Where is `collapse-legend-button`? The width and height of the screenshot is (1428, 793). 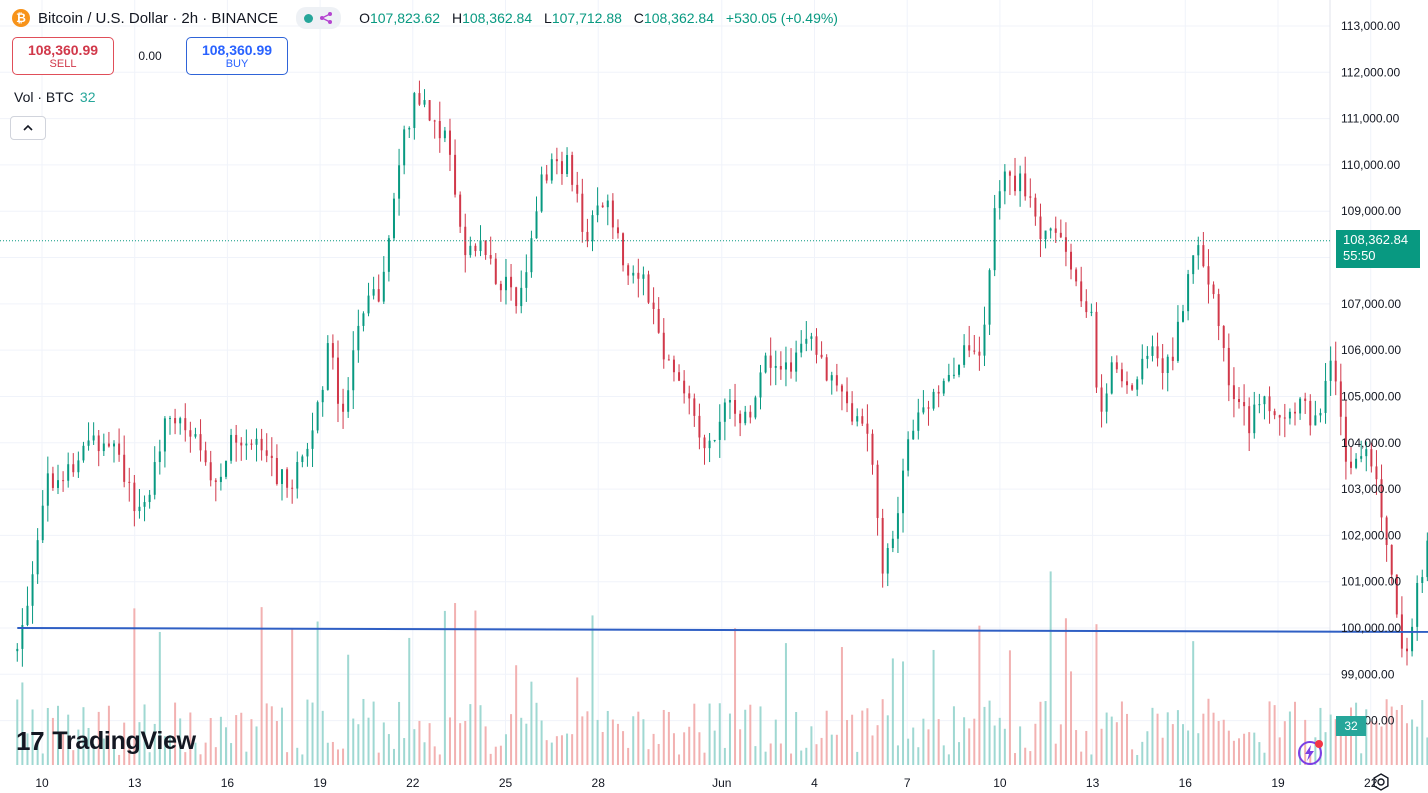
collapse-legend-button is located at coordinates (28, 128).